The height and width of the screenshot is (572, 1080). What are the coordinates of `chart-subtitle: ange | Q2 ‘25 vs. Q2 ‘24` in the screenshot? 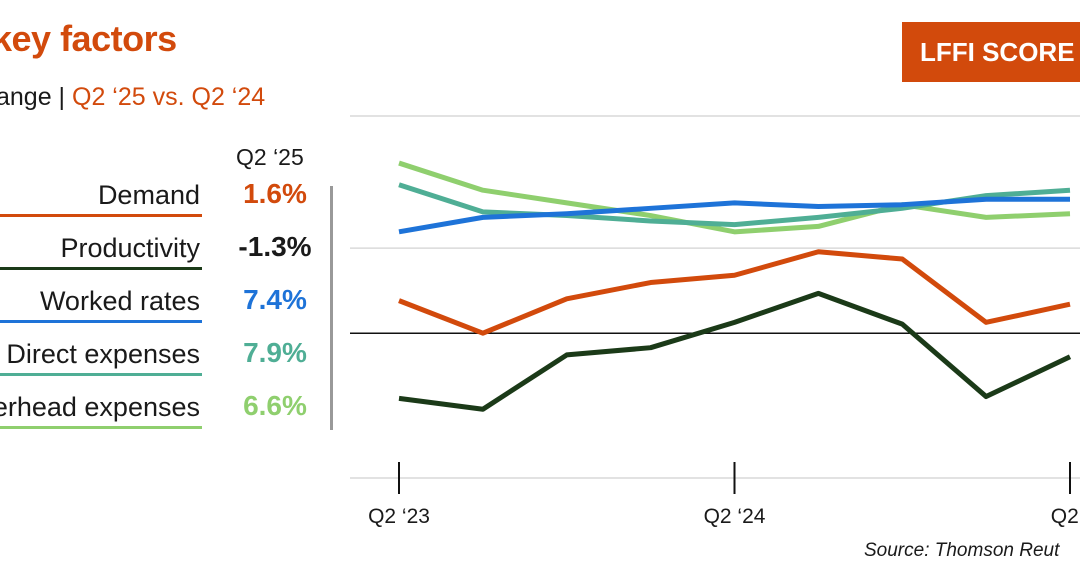 It's located at (132, 97).